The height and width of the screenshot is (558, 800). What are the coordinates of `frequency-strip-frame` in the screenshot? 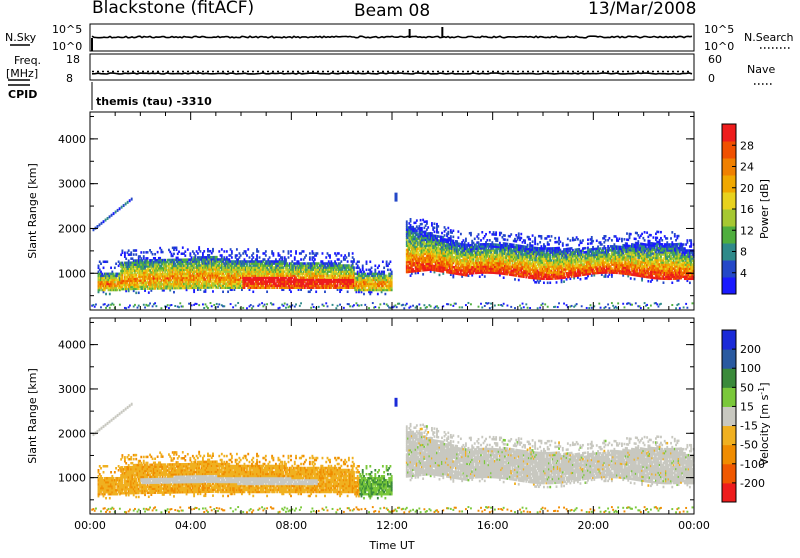 It's located at (392, 67).